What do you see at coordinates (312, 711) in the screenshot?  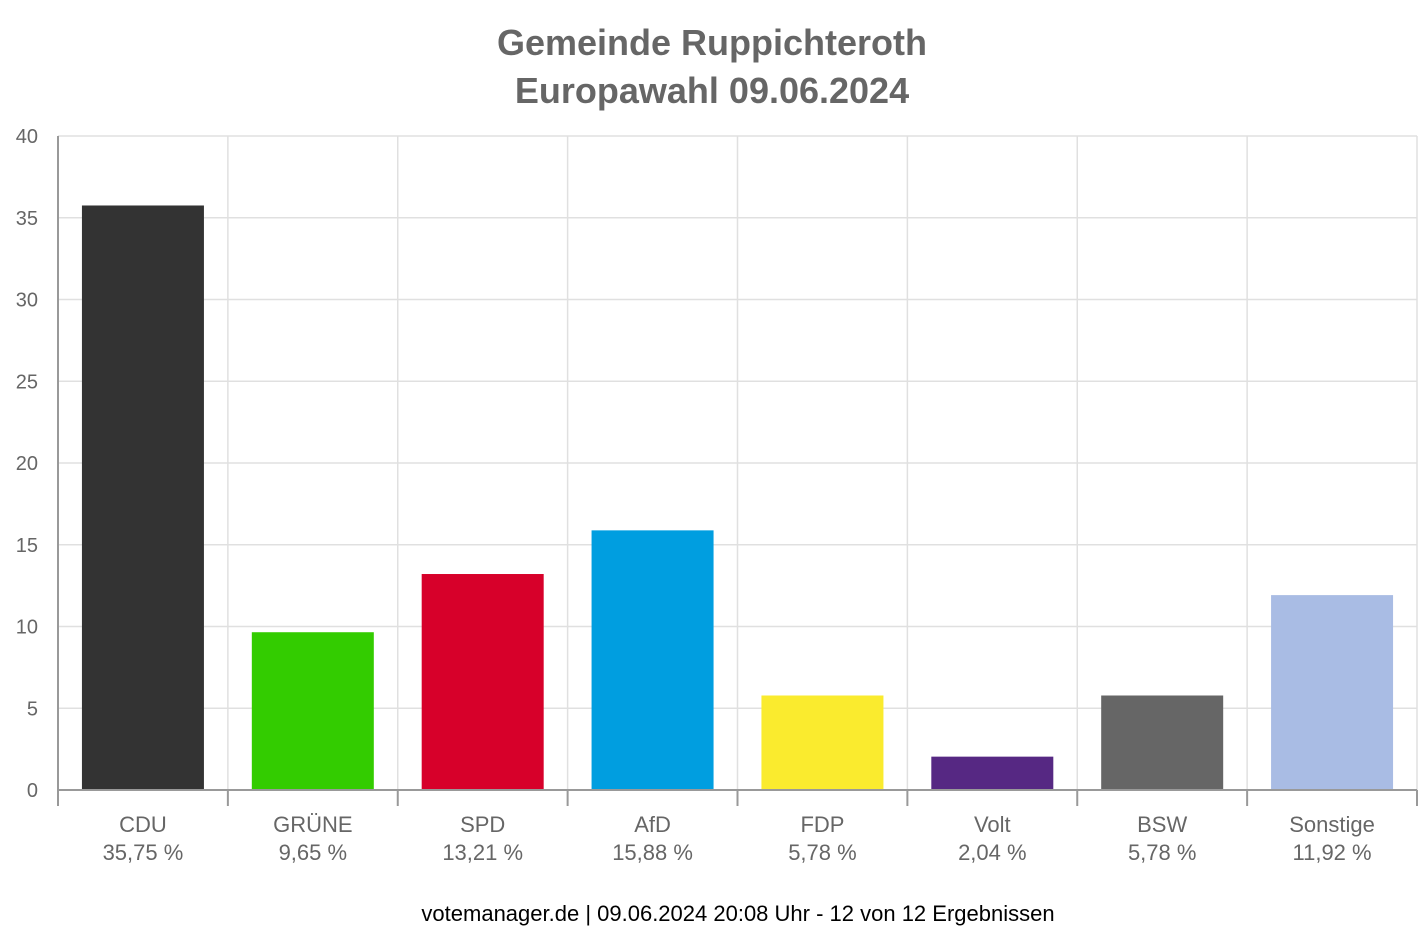 I see `bar-gr-ne` at bounding box center [312, 711].